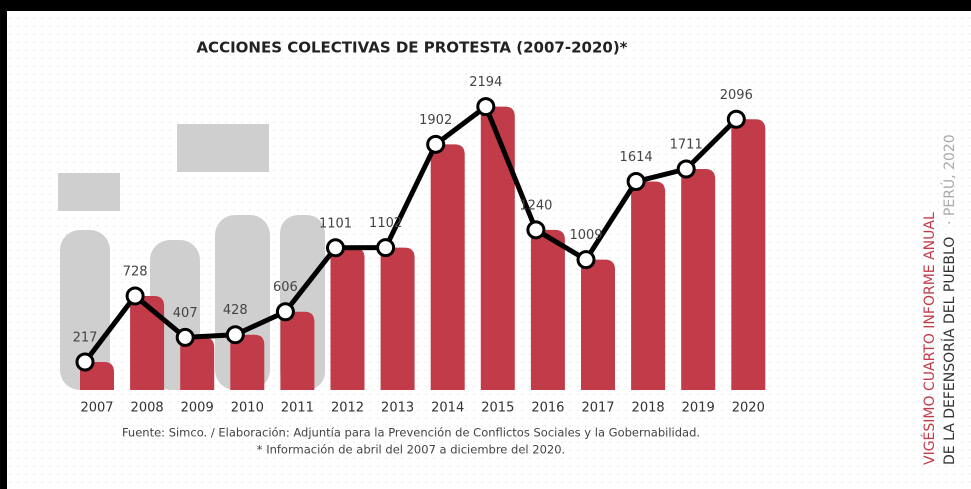  What do you see at coordinates (85, 337) in the screenshot?
I see `data-label: 217` at bounding box center [85, 337].